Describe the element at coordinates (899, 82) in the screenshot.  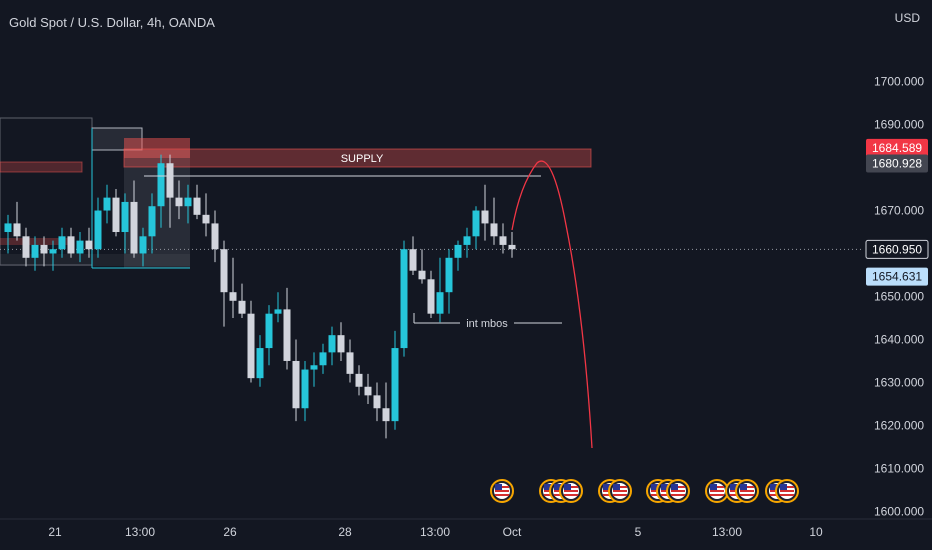
I see `y-tick-label: 1700.000` at that location.